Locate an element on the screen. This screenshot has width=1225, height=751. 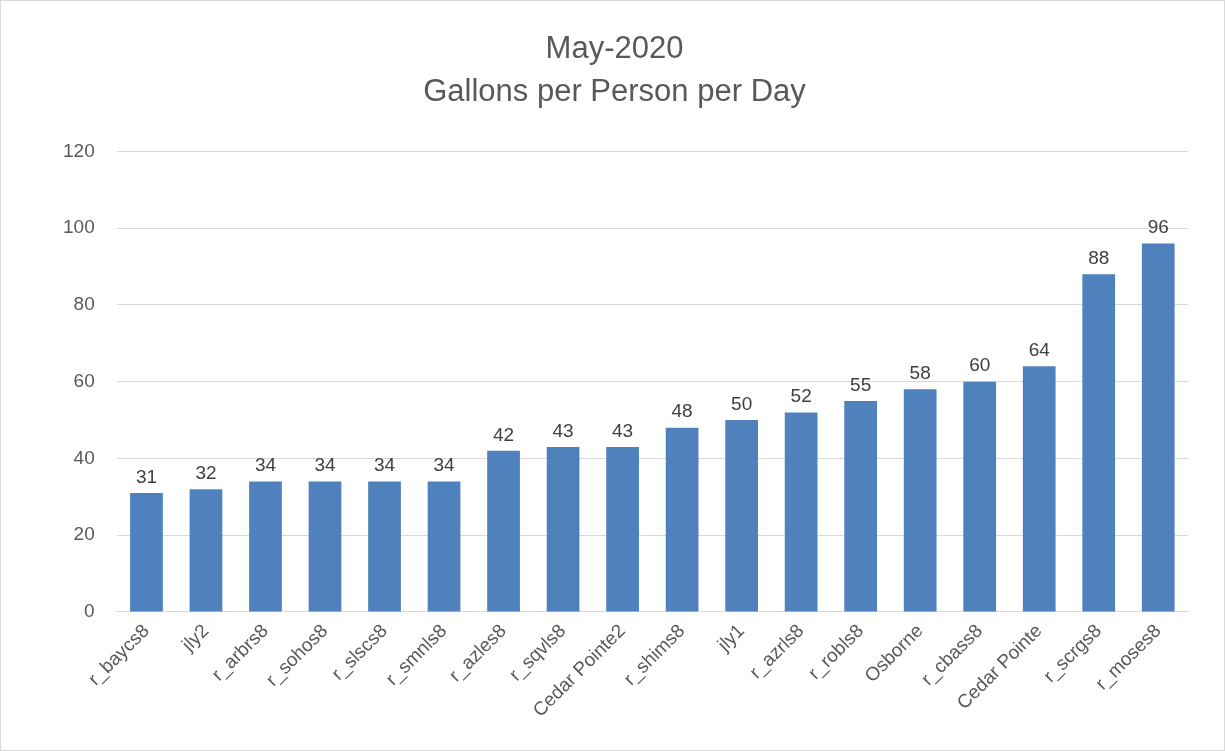
data-label: 58 is located at coordinates (920, 373).